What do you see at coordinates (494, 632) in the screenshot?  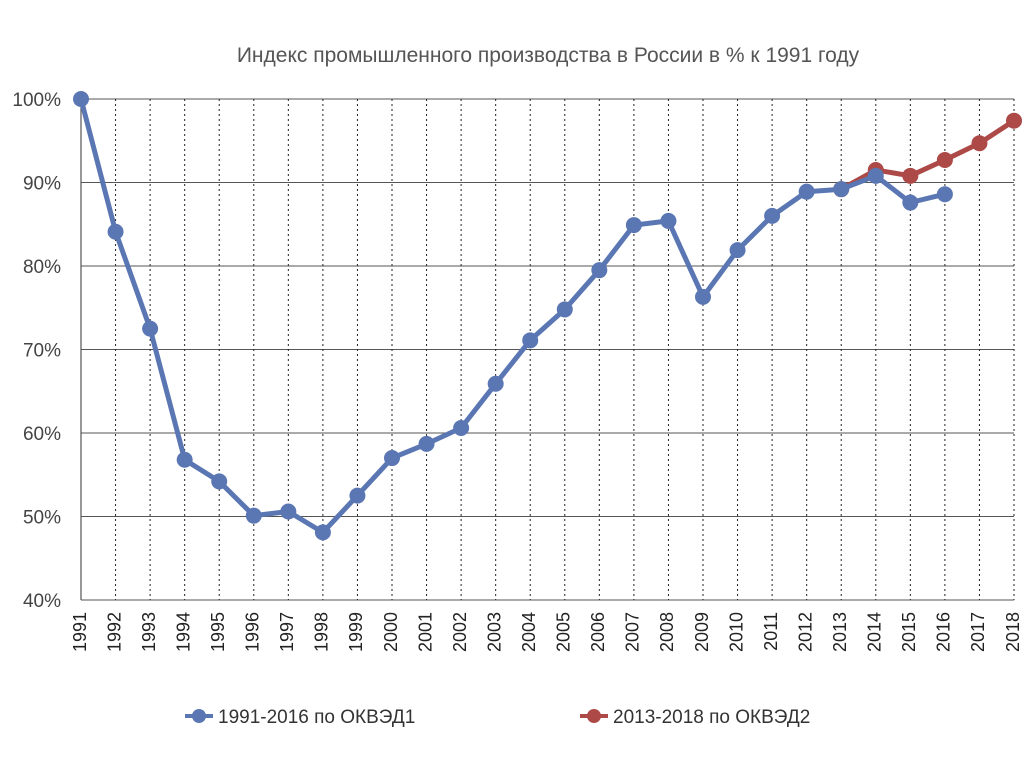 I see `x-tick-label: 2003` at bounding box center [494, 632].